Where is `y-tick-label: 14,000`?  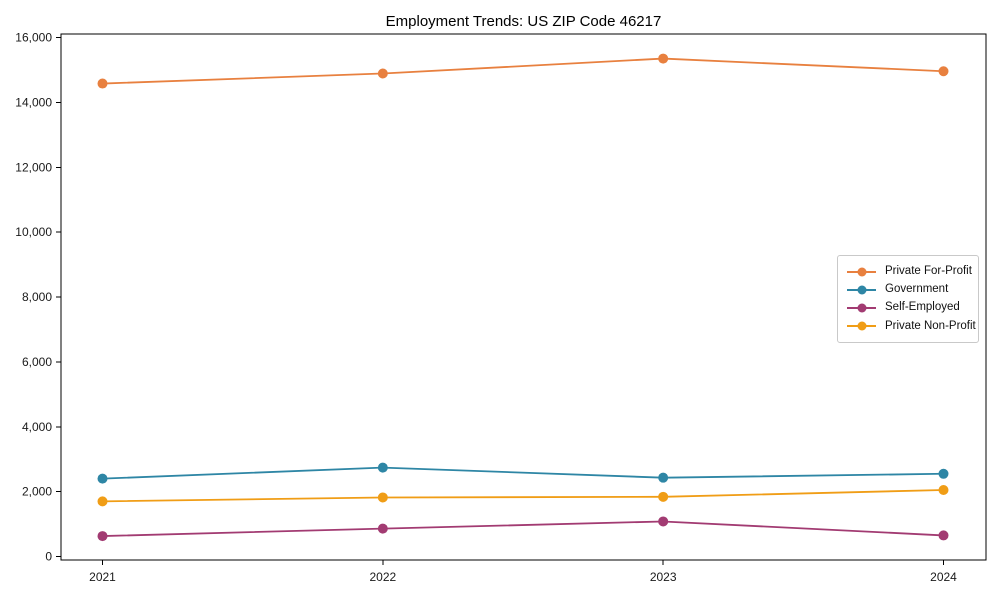 y-tick-label: 14,000 is located at coordinates (33, 102).